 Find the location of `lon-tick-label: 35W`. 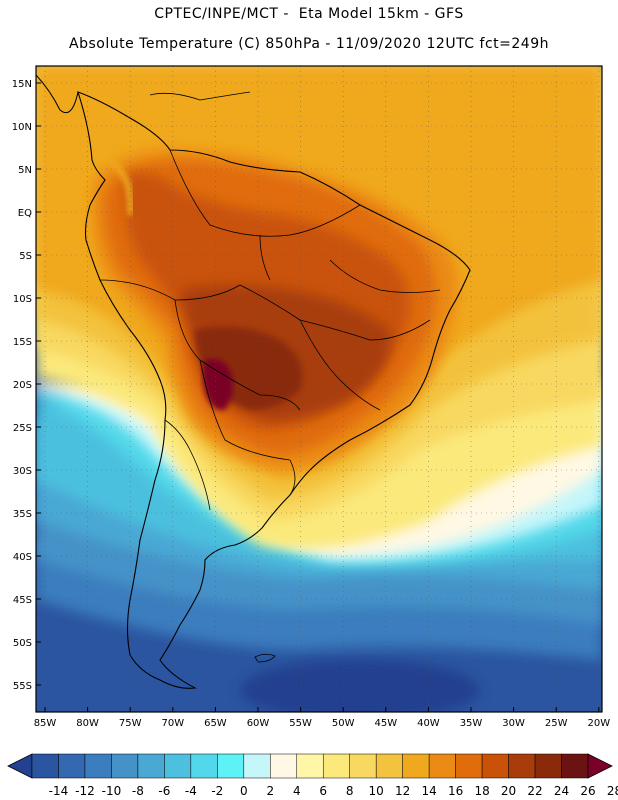

lon-tick-label: 35W is located at coordinates (471, 723).